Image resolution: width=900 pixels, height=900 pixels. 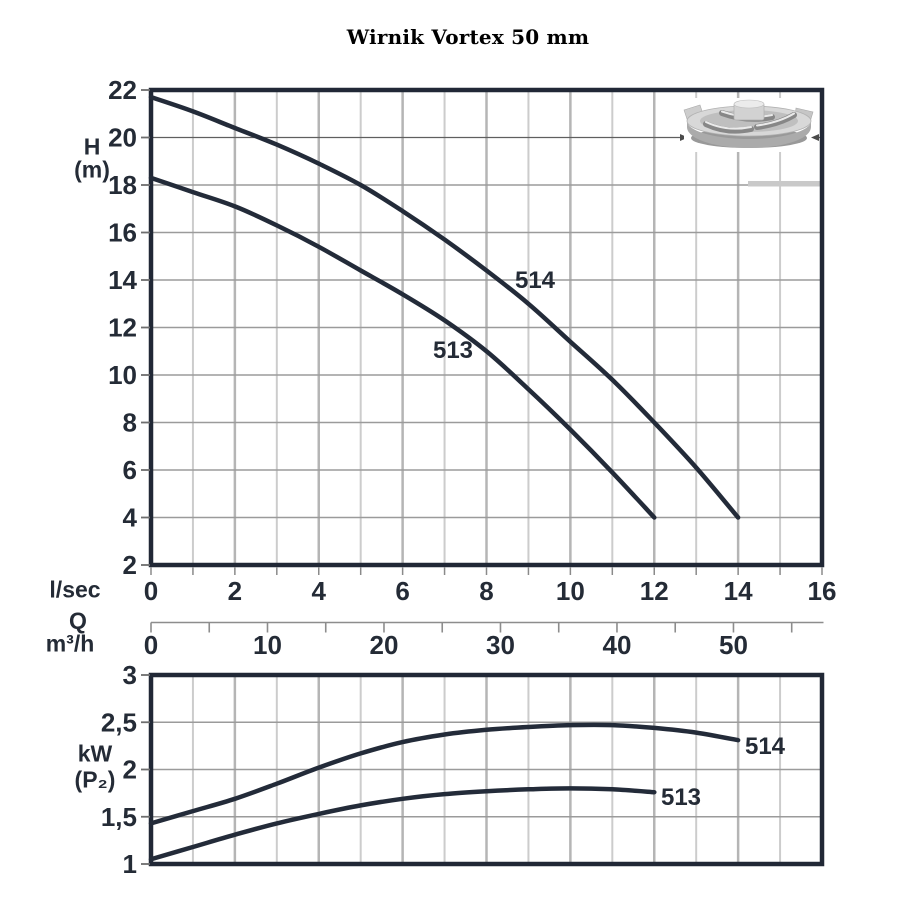 What do you see at coordinates (733, 645) in the screenshot?
I see `svg-text: 50` at bounding box center [733, 645].